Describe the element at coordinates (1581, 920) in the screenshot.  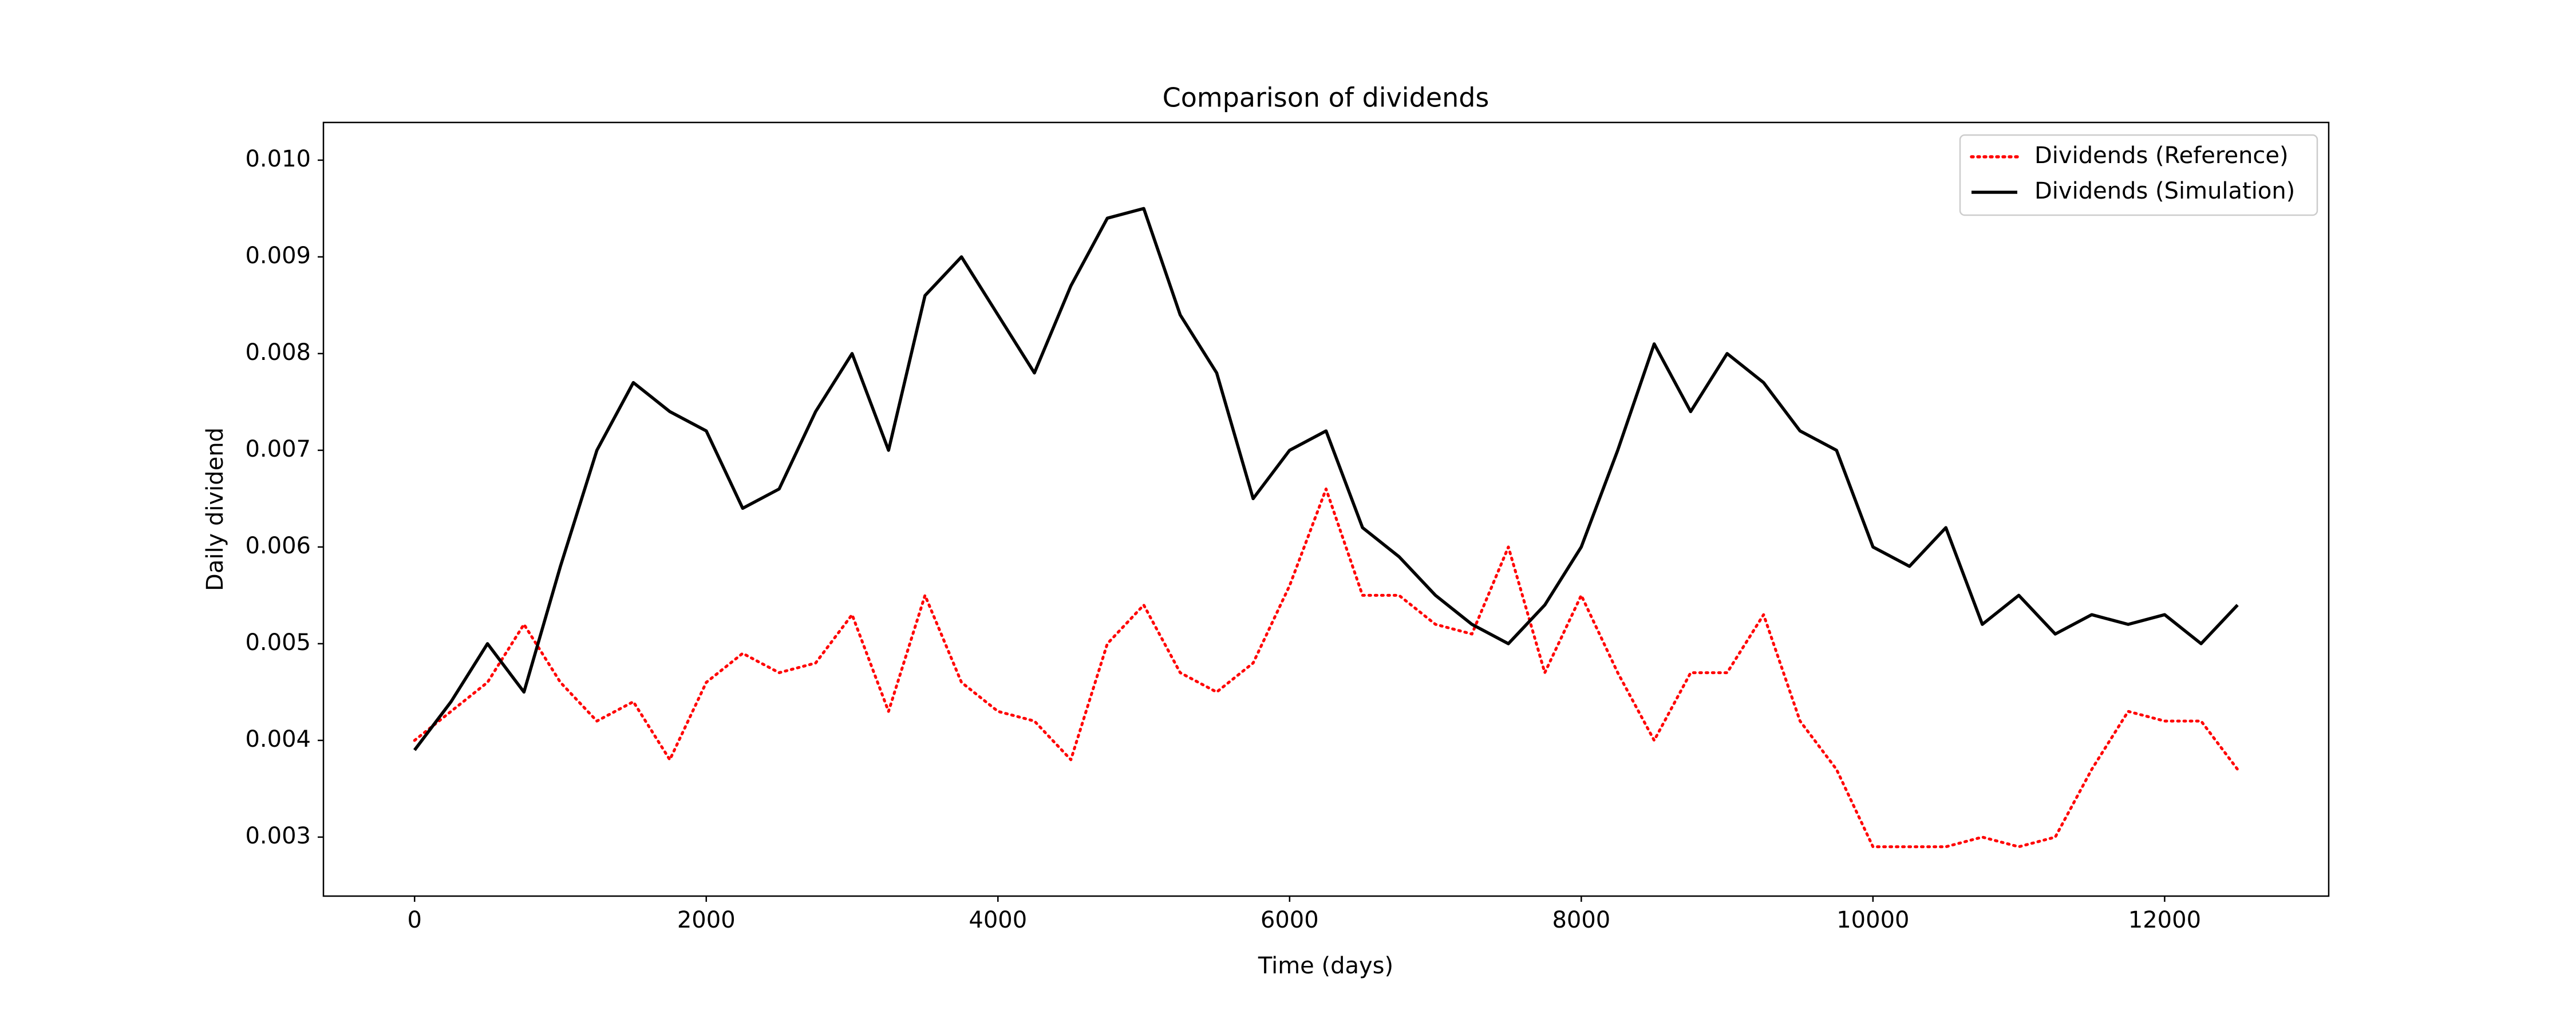
I see `x-tick-label: 8000` at that location.